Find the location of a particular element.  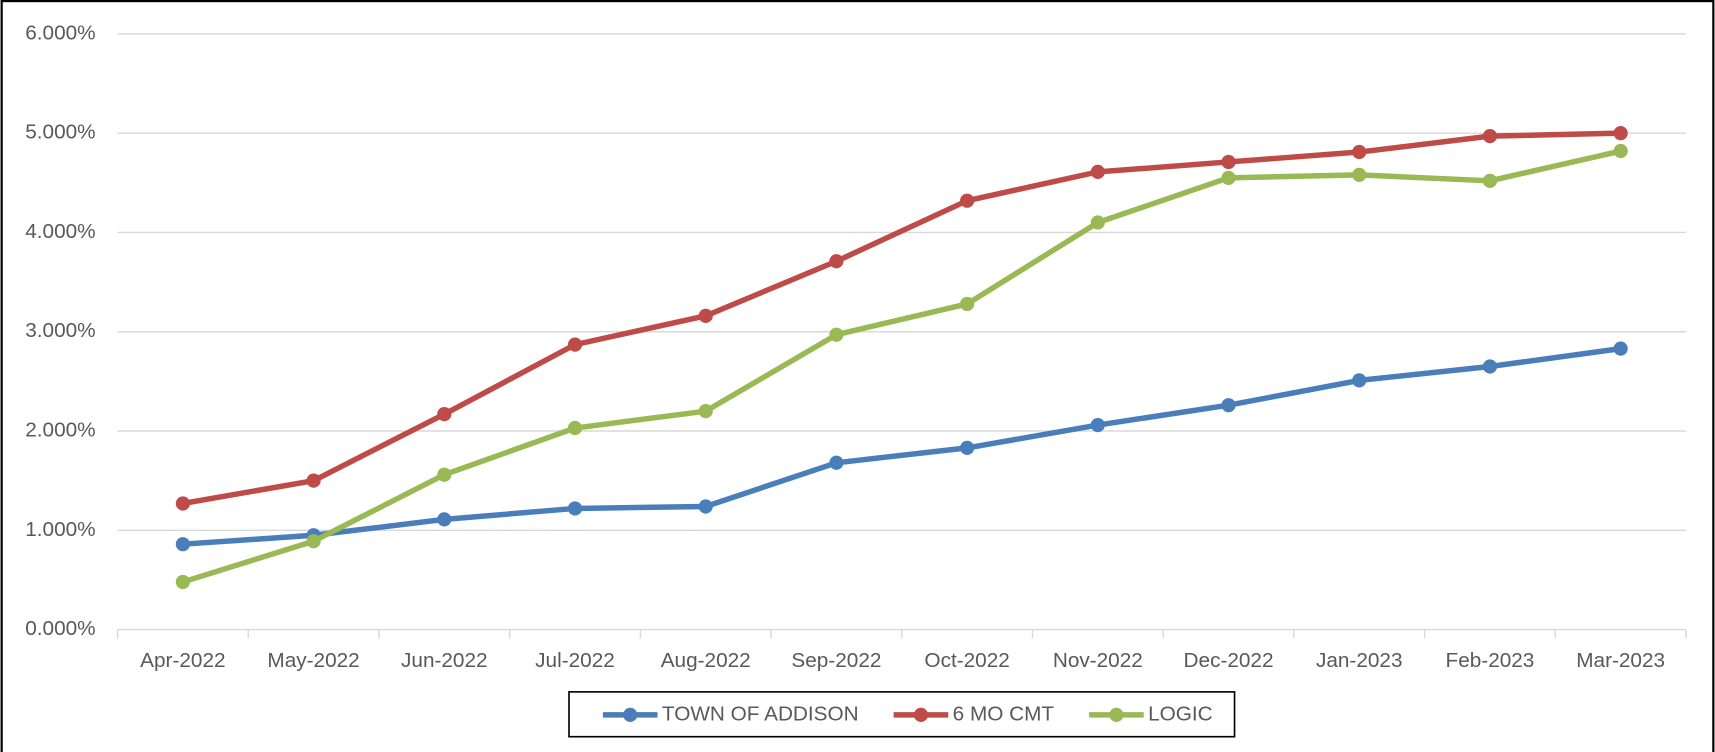

legend-label: 6 MO CMT is located at coordinates (1004, 713).